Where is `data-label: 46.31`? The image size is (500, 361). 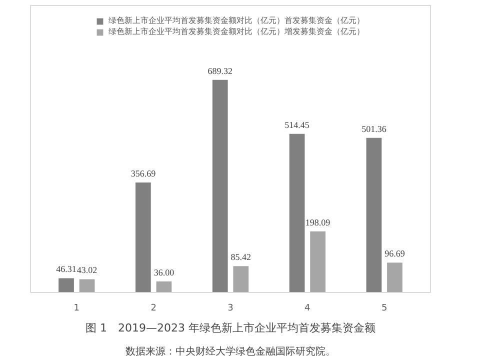 data-label: 46.31 is located at coordinates (66, 269).